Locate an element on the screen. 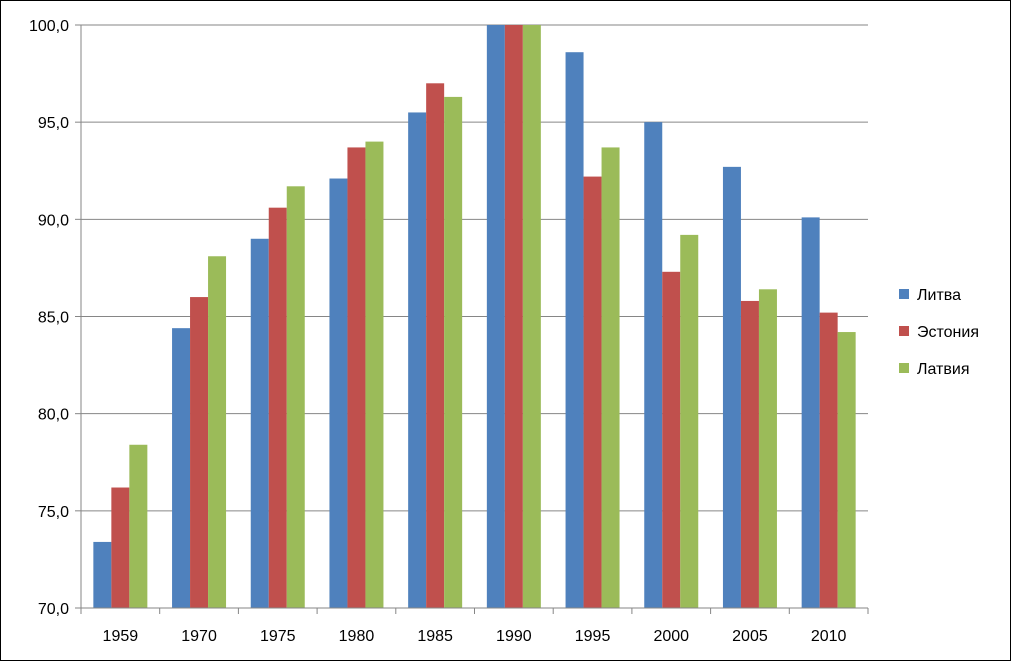 The width and height of the screenshot is (1011, 662). x-tick-label: 1970 is located at coordinates (199, 636).